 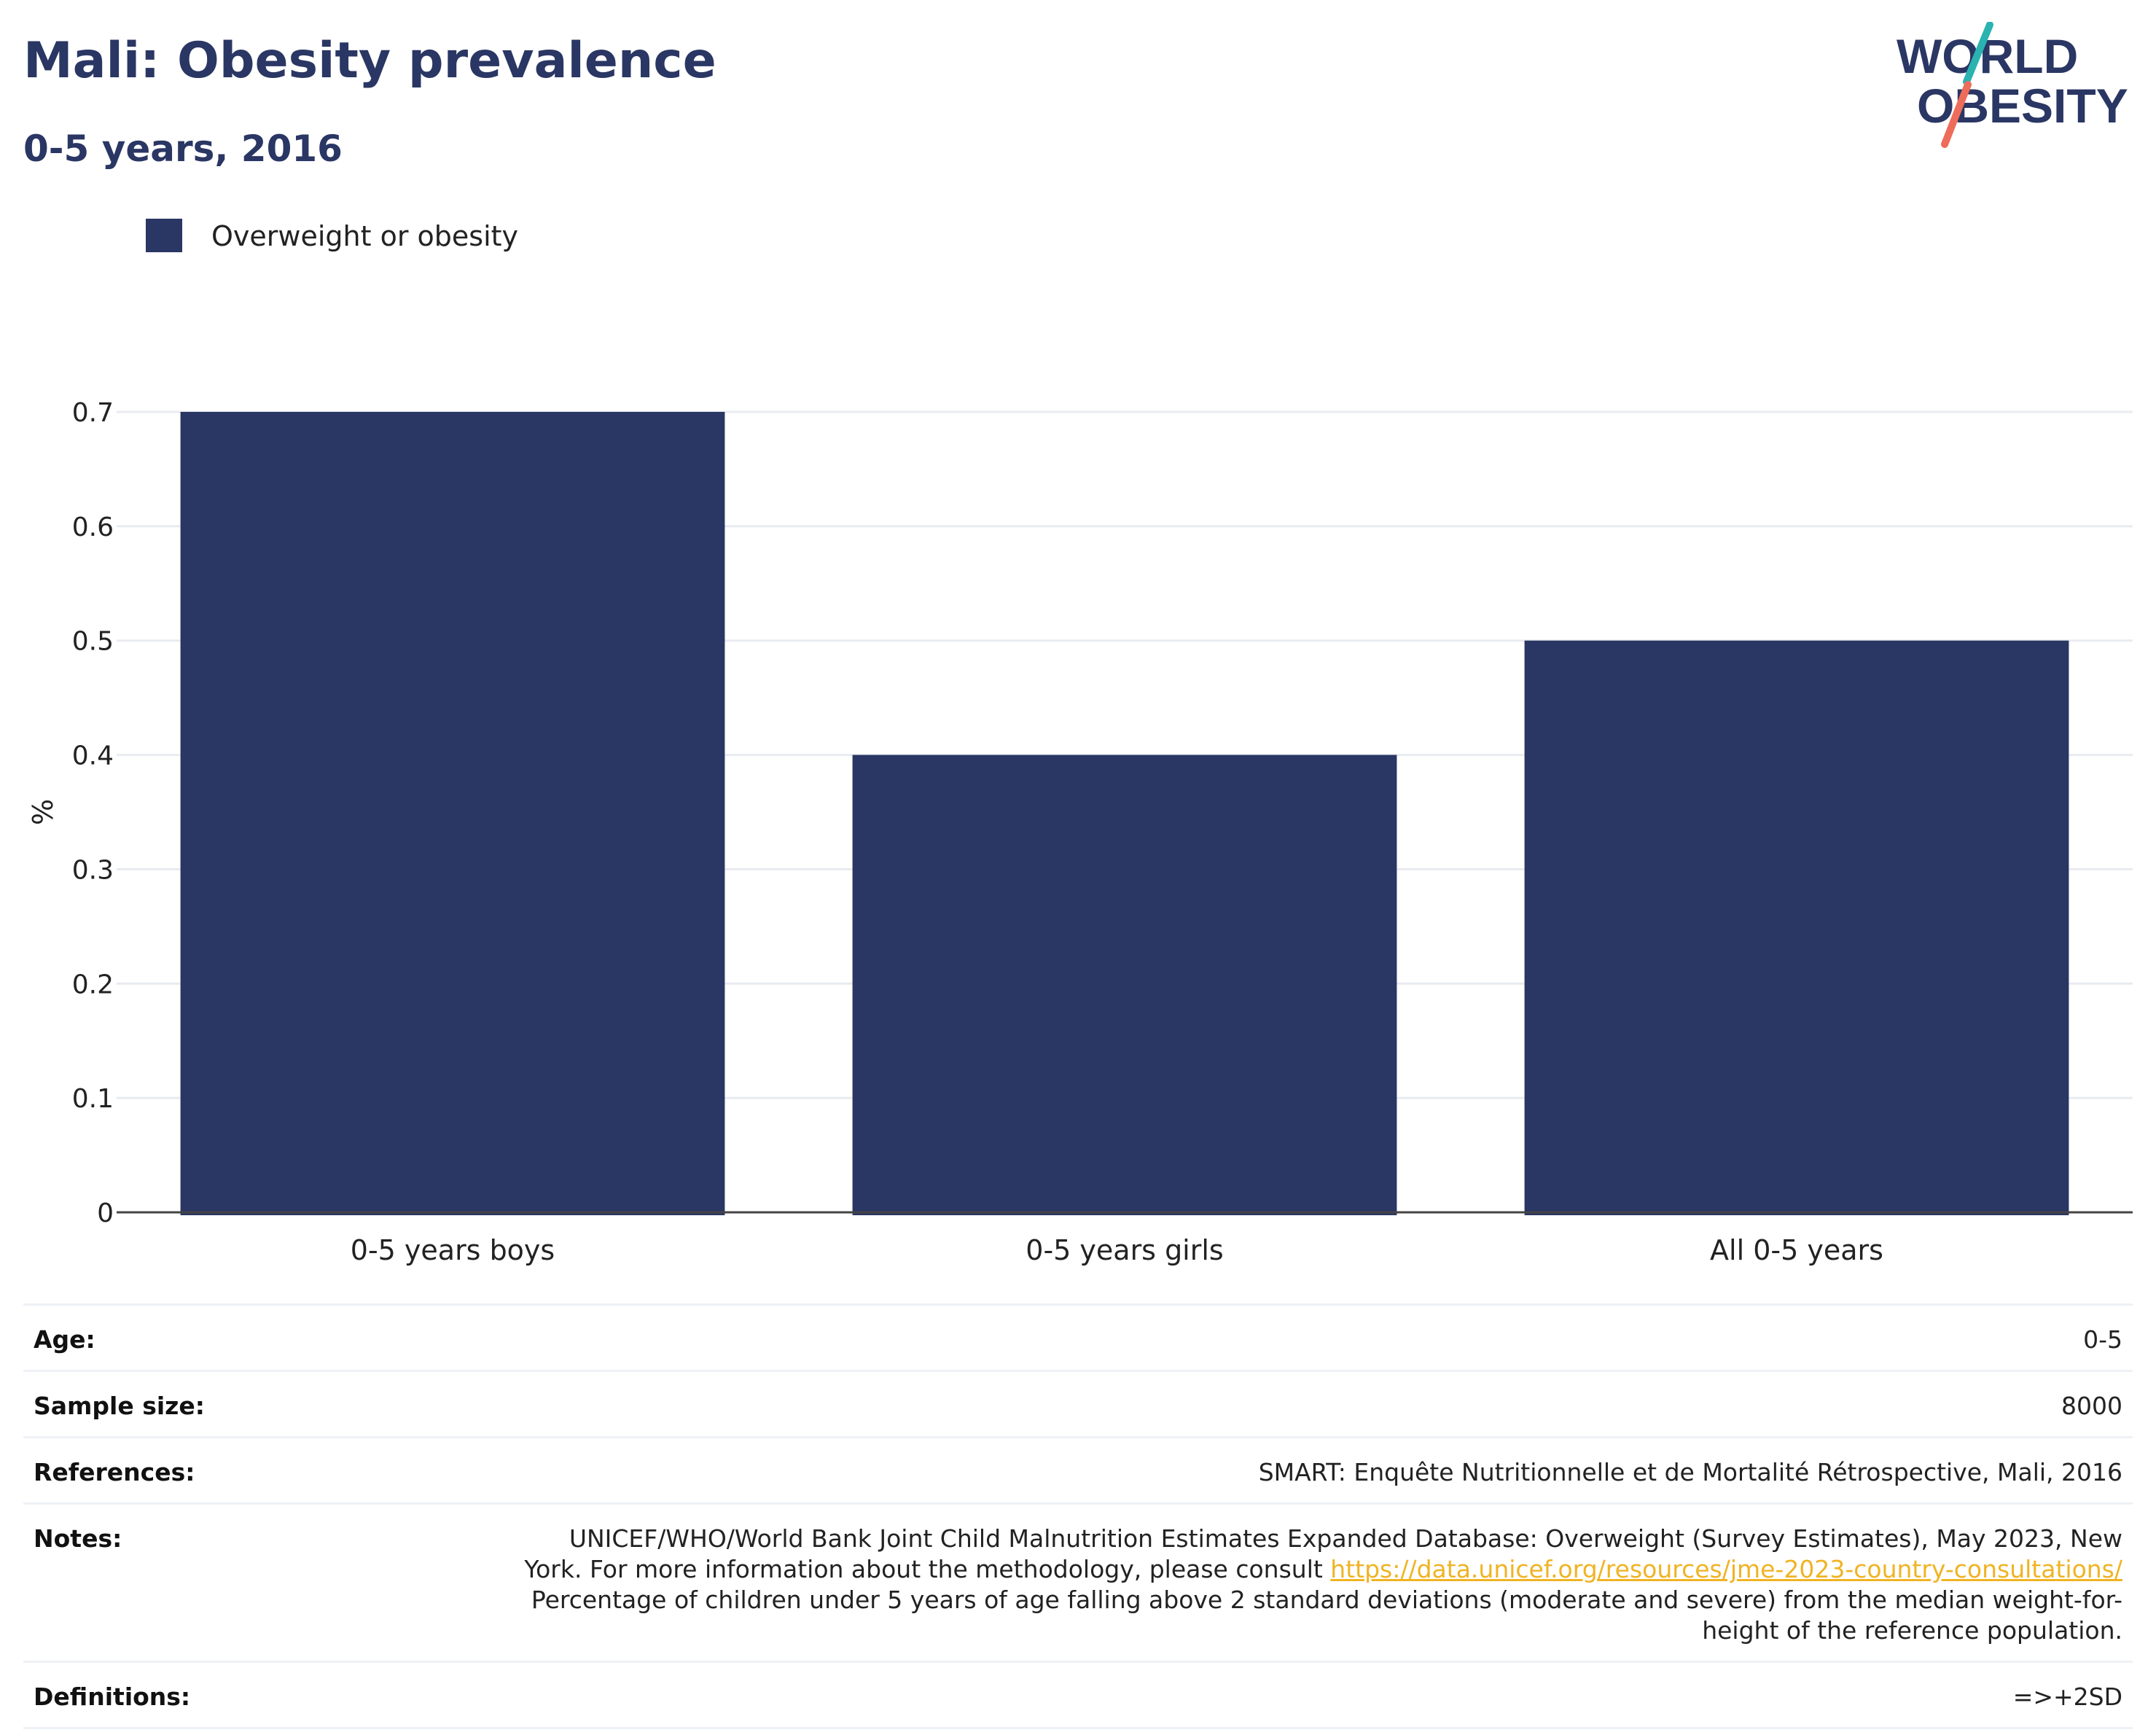 I want to click on y-tick-label: 0.3, so click(x=93, y=870).